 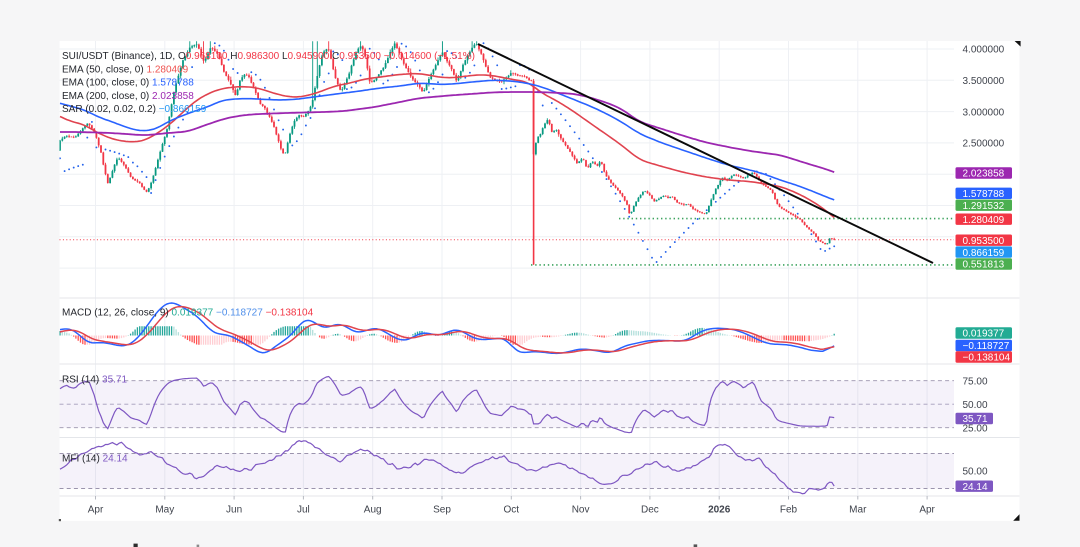 I want to click on svg-text: EMA (50, close, 0) 1.280409, so click(x=125, y=69).